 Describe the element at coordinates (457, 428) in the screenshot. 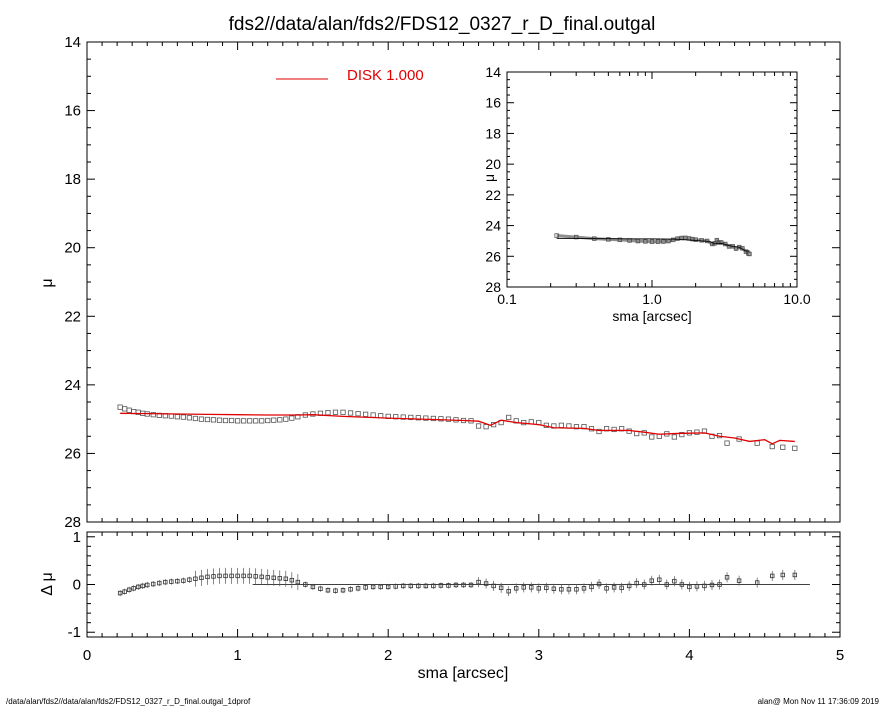

I see `main-model-line` at that location.